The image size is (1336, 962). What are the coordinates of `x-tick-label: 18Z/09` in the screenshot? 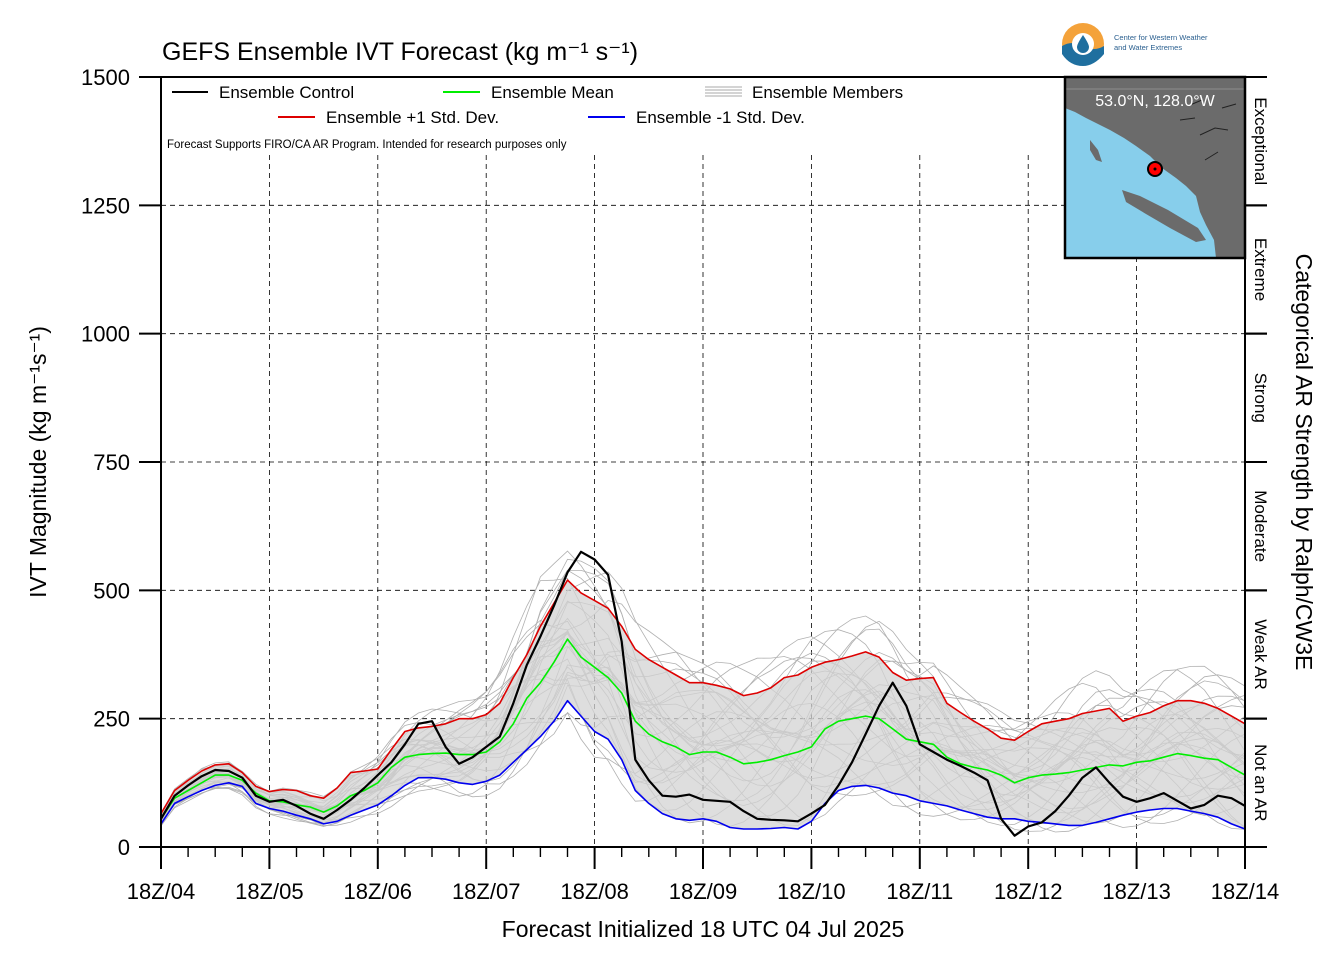 It's located at (703, 891).